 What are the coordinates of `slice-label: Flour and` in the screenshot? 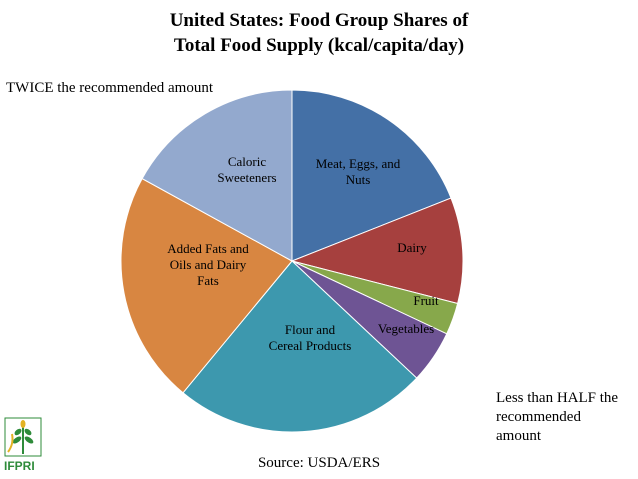 It's located at (310, 329).